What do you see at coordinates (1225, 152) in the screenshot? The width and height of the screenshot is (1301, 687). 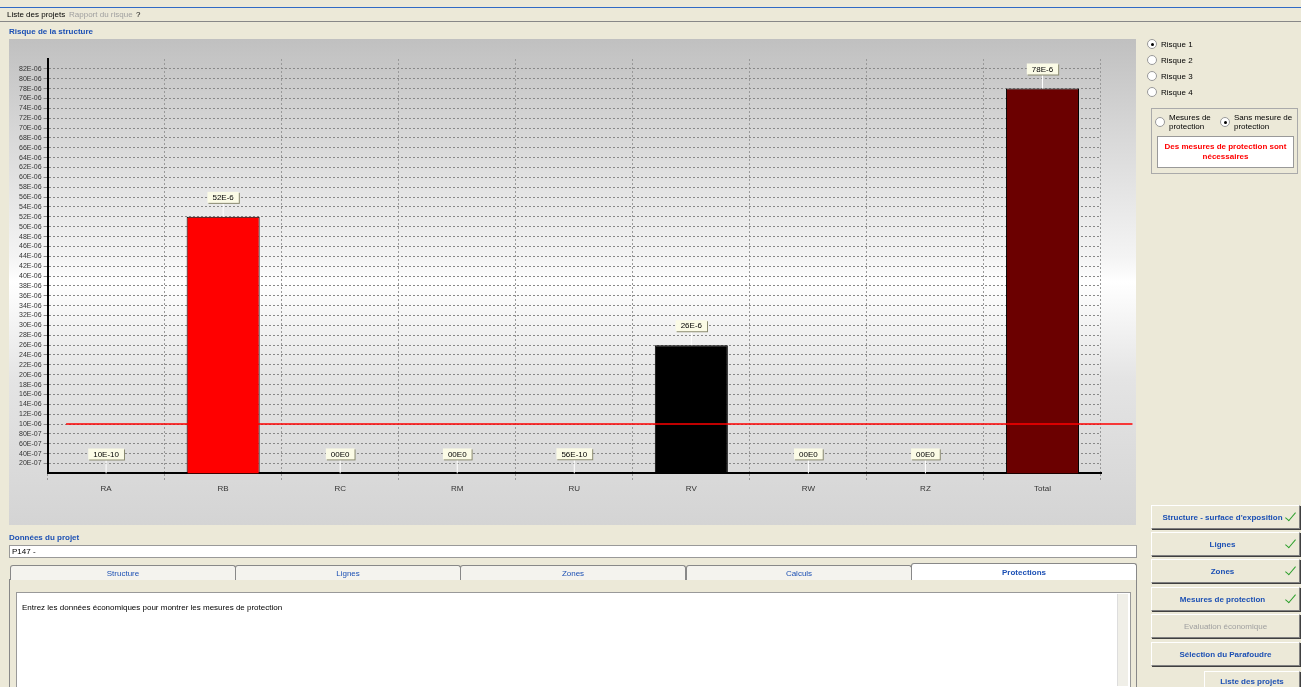 I see `text: Des mesures de protection sont nécessaires` at bounding box center [1225, 152].